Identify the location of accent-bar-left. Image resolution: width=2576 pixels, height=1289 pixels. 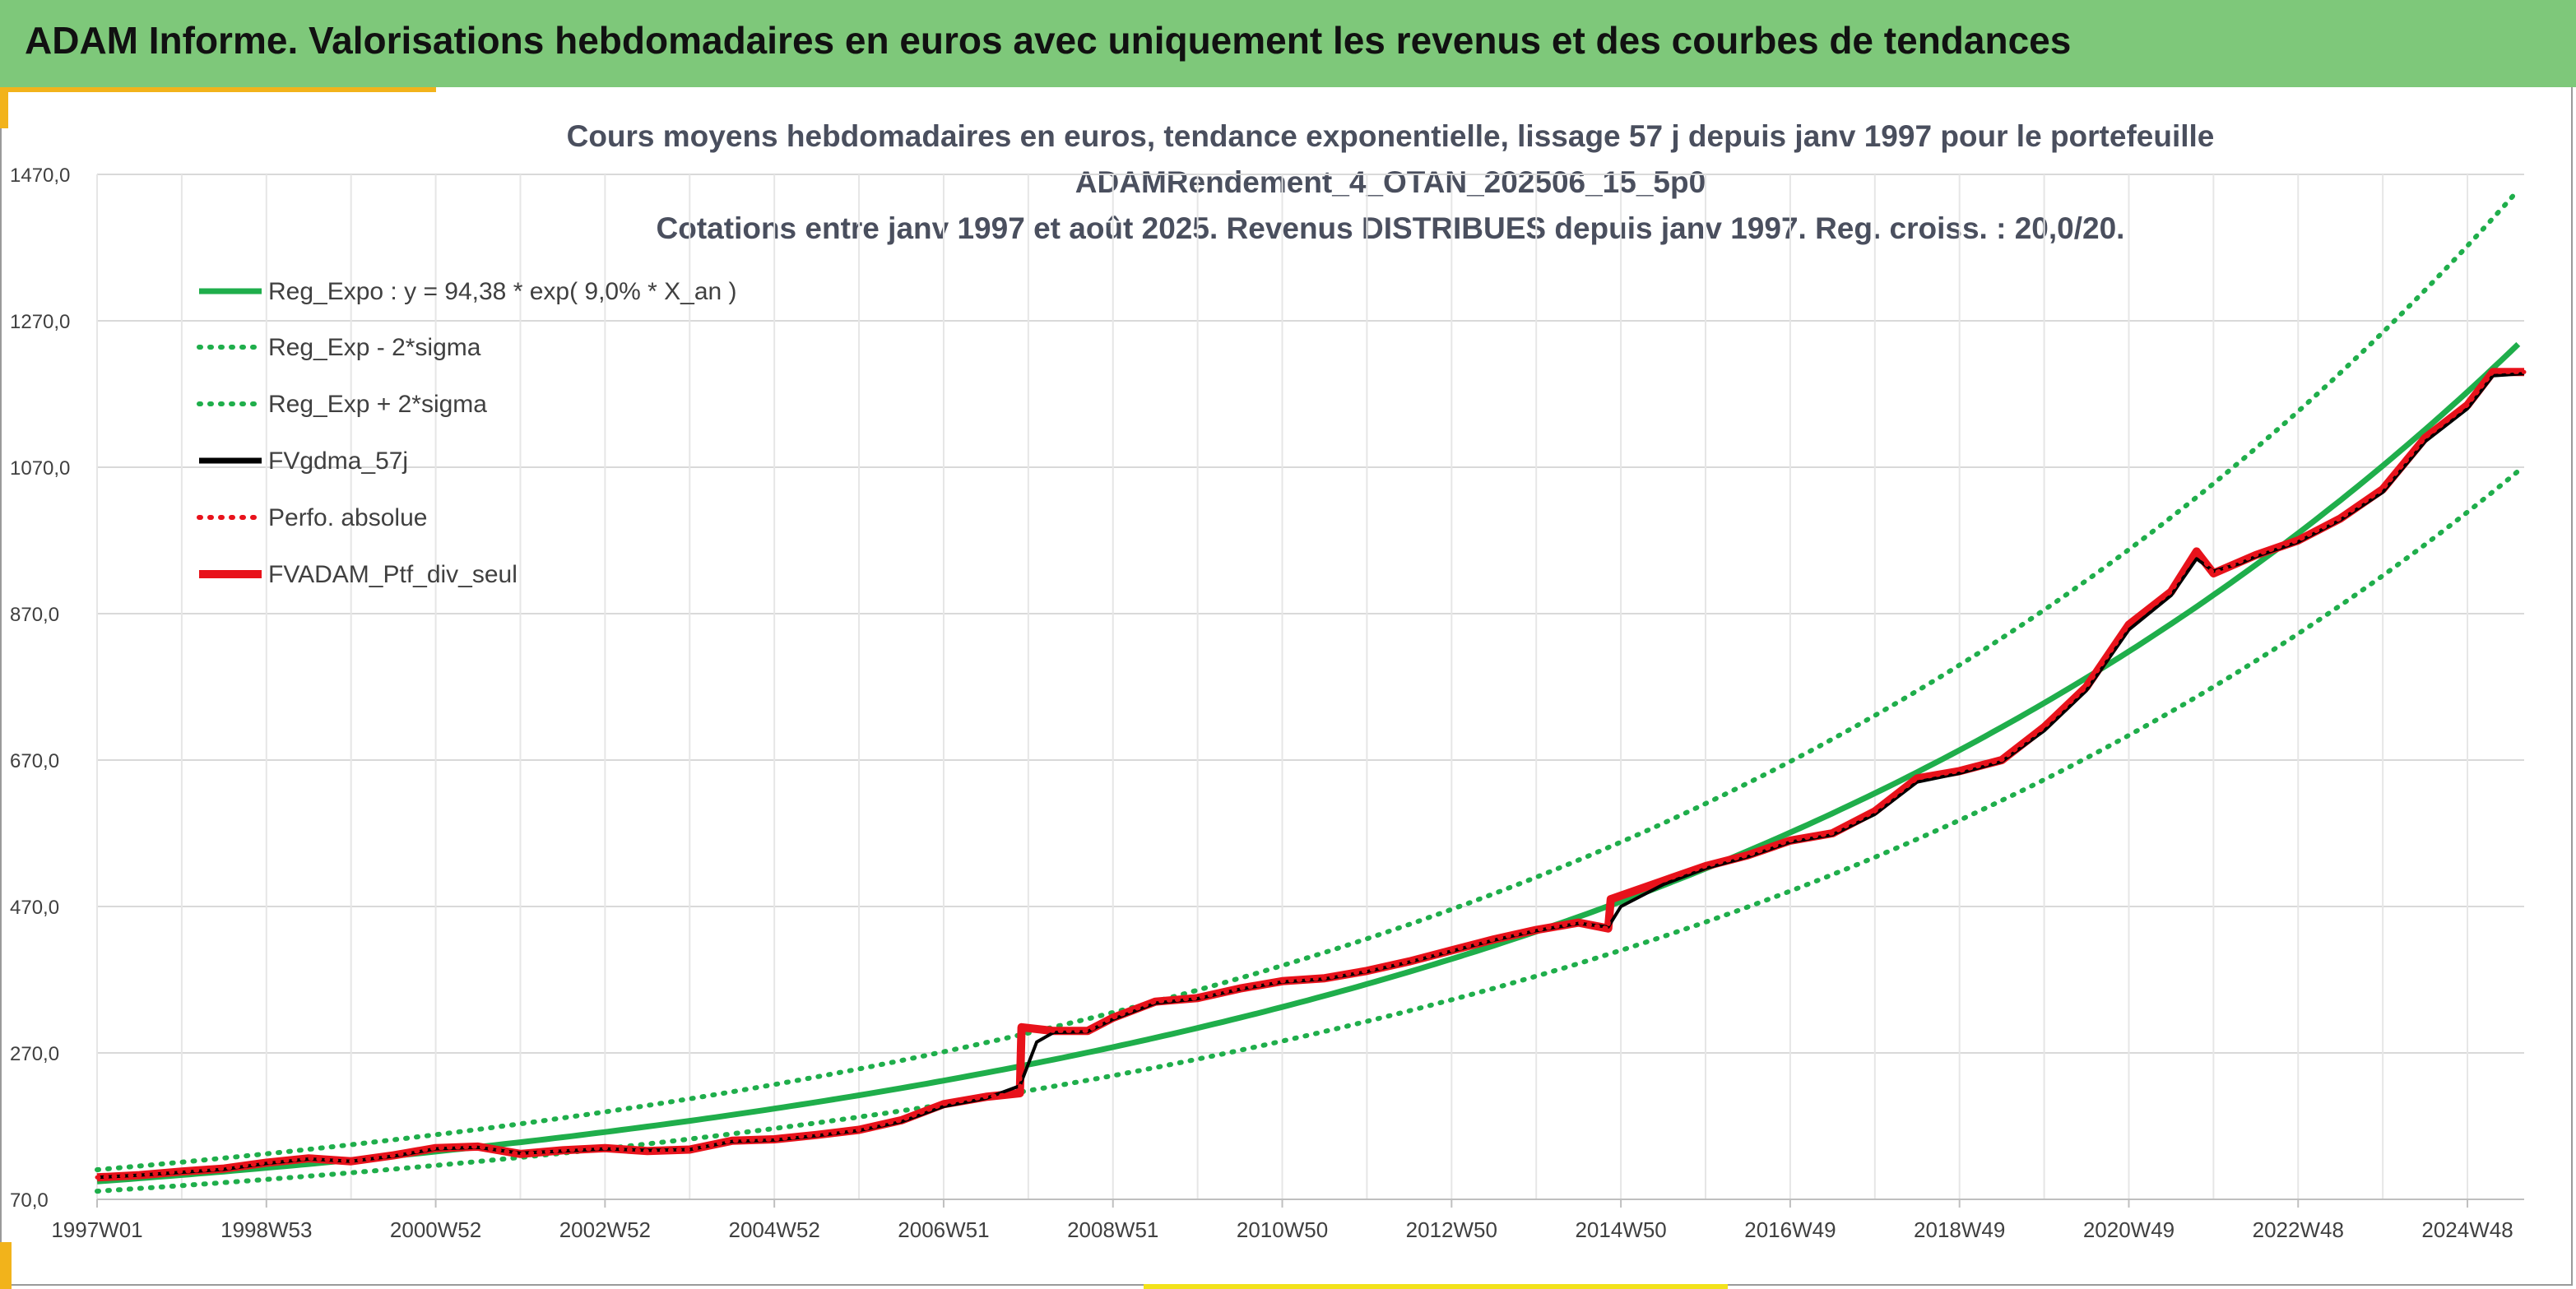
(4, 107).